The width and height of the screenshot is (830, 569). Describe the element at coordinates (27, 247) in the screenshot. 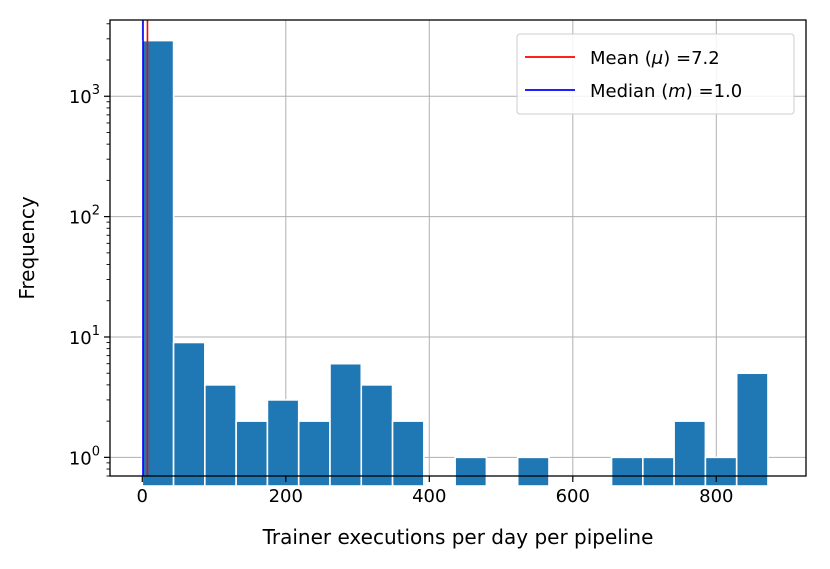

I see `y-axis-label: Frequency` at that location.